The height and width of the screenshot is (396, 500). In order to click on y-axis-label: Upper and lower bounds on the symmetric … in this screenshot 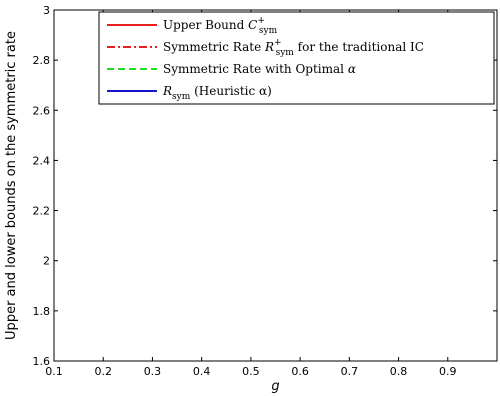, I will do `click(11, 185)`.